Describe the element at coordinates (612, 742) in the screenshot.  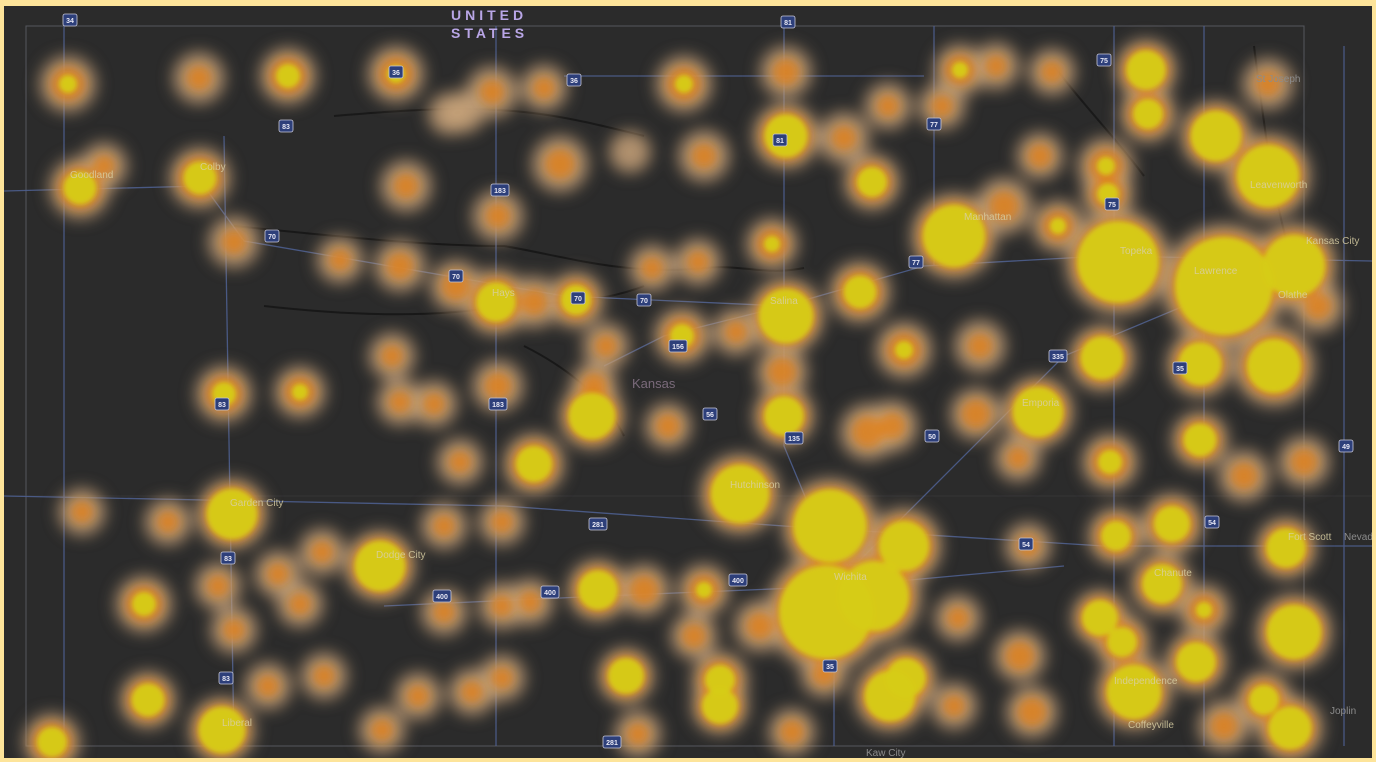
I see `highway-shield: 281` at that location.